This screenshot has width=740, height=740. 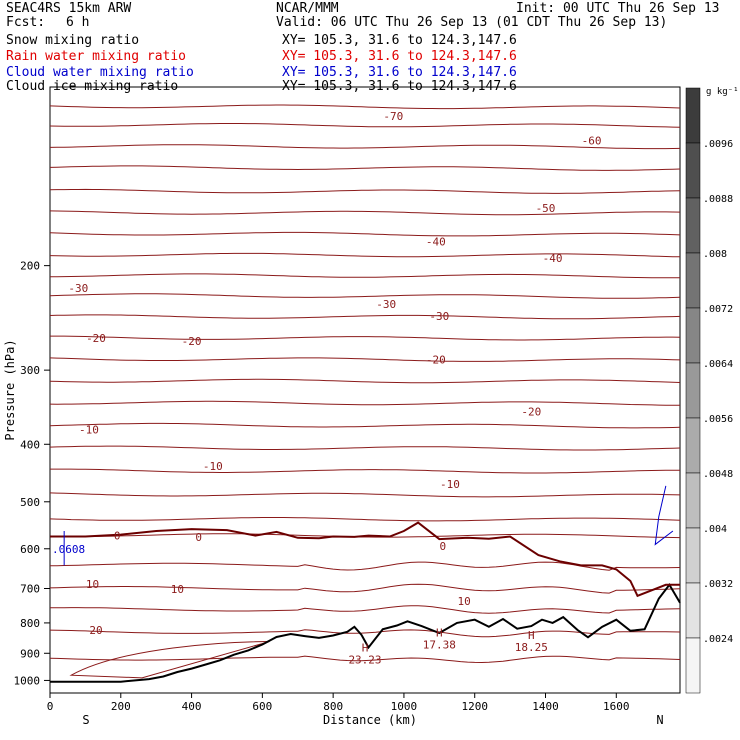 I want to click on cloud-water-contours: .0608, so click(x=363, y=525).